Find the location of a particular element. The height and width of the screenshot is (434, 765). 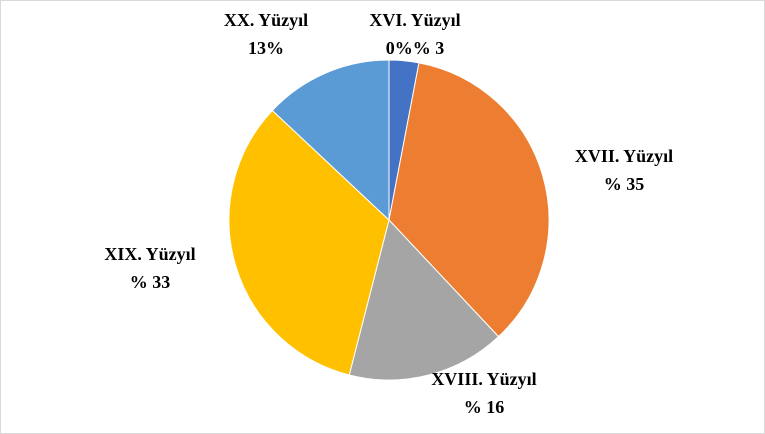

slice-value-label: % 33 is located at coordinates (150, 282).